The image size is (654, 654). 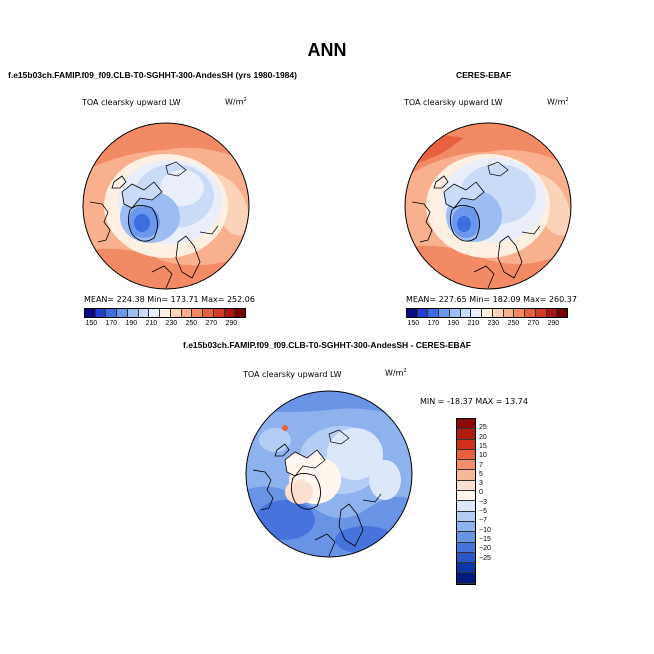 What do you see at coordinates (488, 206) in the screenshot?
I see `obs-polar-map` at bounding box center [488, 206].